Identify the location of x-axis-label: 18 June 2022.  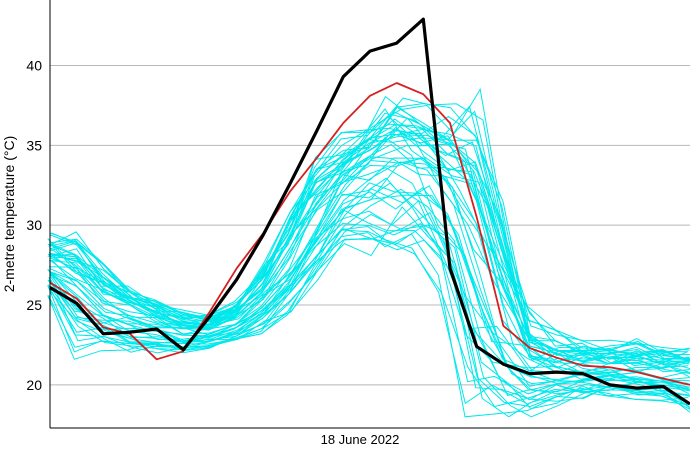
(360, 439).